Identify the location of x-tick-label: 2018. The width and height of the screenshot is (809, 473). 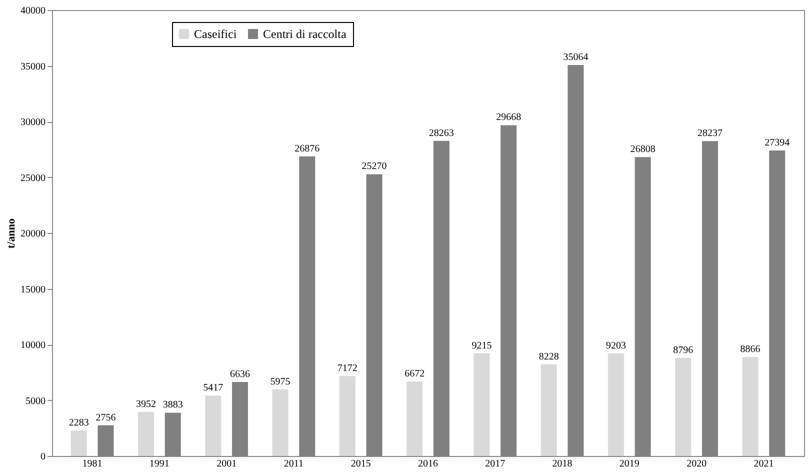
(562, 464).